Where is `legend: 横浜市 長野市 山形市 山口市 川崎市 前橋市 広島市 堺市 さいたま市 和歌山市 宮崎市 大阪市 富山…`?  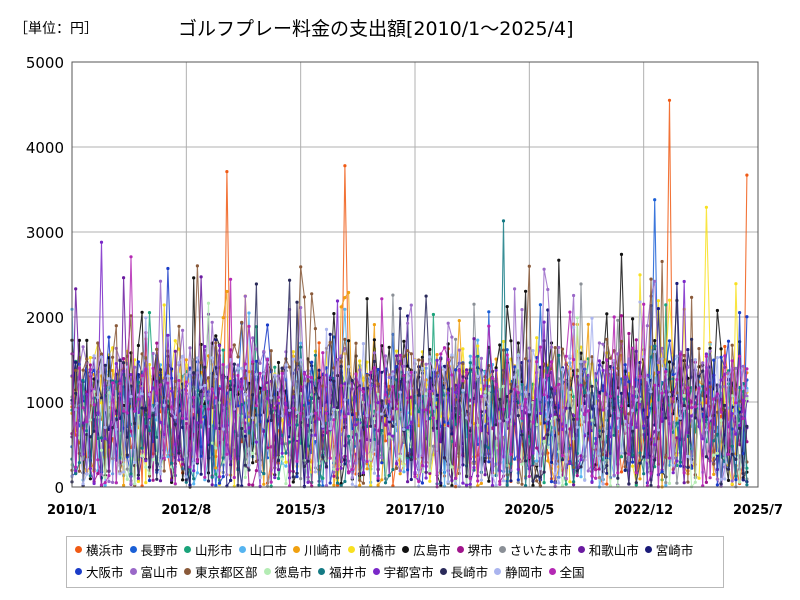 legend: 横浜市 長野市 山形市 山口市 川崎市 前橋市 広島市 堺市 さいたま市 和歌山市 宮崎市 大阪市 富山… is located at coordinates (395, 562).